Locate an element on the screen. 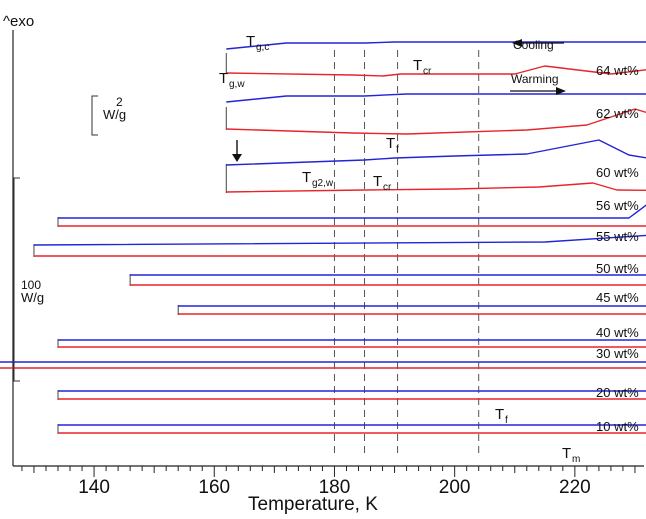  annotation-tm-10-sub: m is located at coordinates (576, 459).